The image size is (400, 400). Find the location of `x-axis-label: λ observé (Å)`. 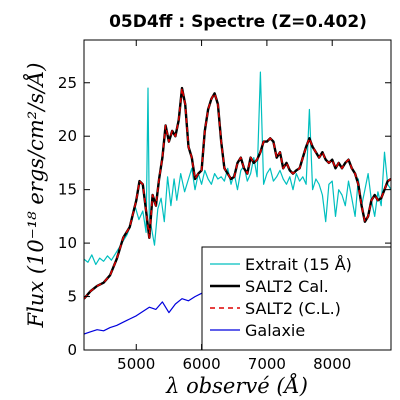

x-axis-label: λ observé (Å) is located at coordinates (236, 385).